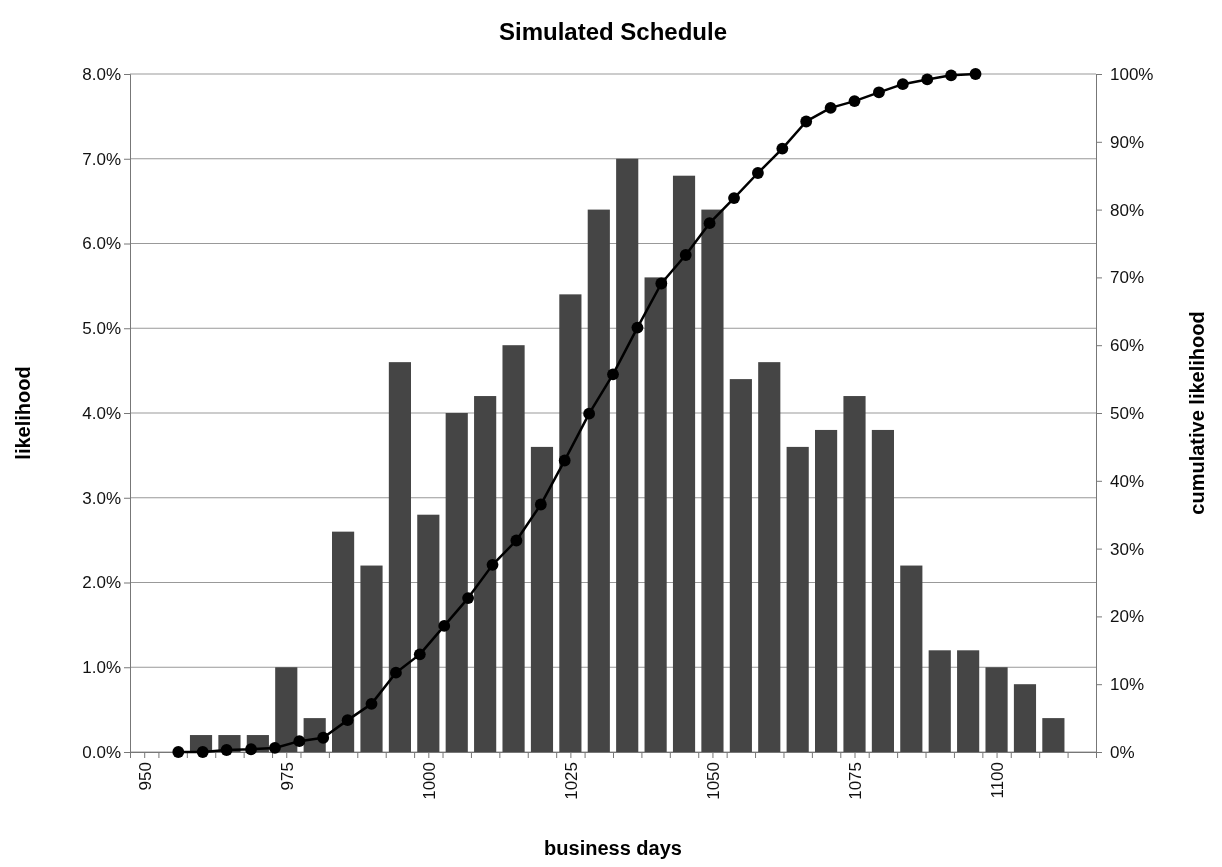 The width and height of the screenshot is (1222, 867). What do you see at coordinates (713, 781) in the screenshot?
I see `x-tick-label: 1050` at bounding box center [713, 781].